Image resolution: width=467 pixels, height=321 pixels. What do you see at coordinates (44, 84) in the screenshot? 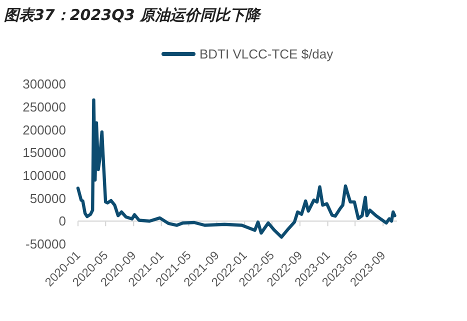
I see `y-tick-label: 300000` at bounding box center [44, 84].